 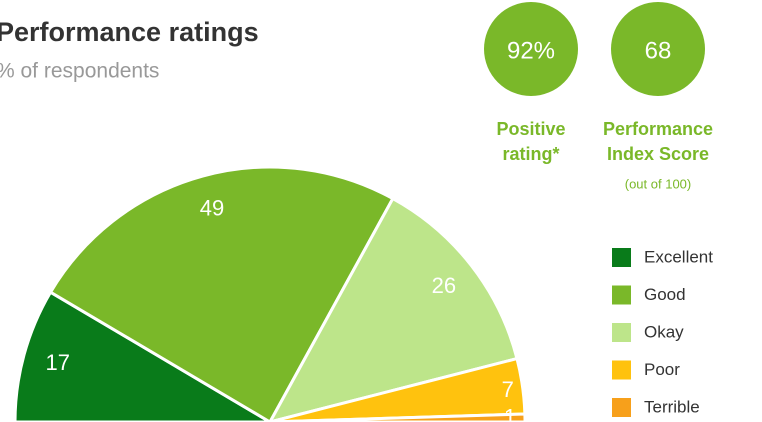 I want to click on badge-label: rating*, so click(x=530, y=154).